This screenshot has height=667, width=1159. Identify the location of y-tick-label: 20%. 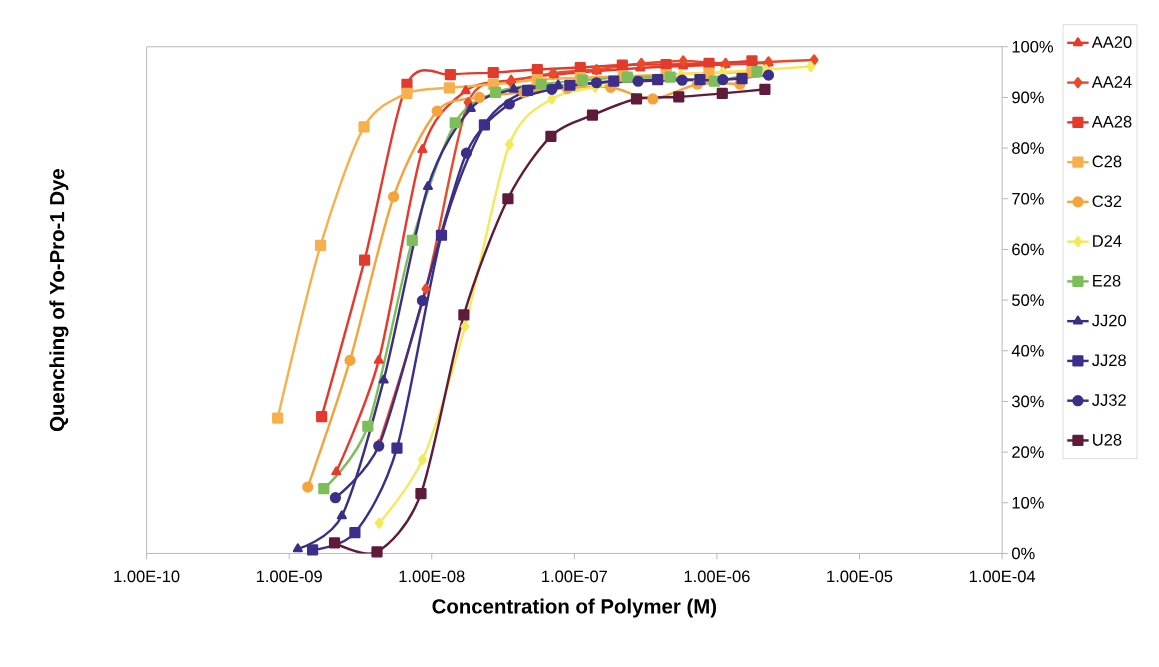
(1028, 452).